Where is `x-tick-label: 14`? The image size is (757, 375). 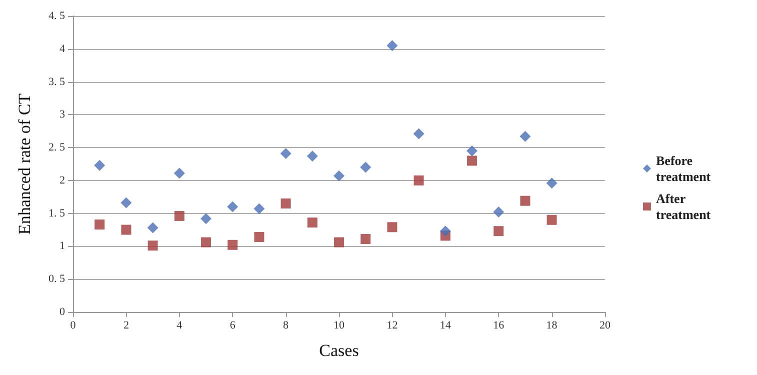 x-tick-label: 14 is located at coordinates (446, 326).